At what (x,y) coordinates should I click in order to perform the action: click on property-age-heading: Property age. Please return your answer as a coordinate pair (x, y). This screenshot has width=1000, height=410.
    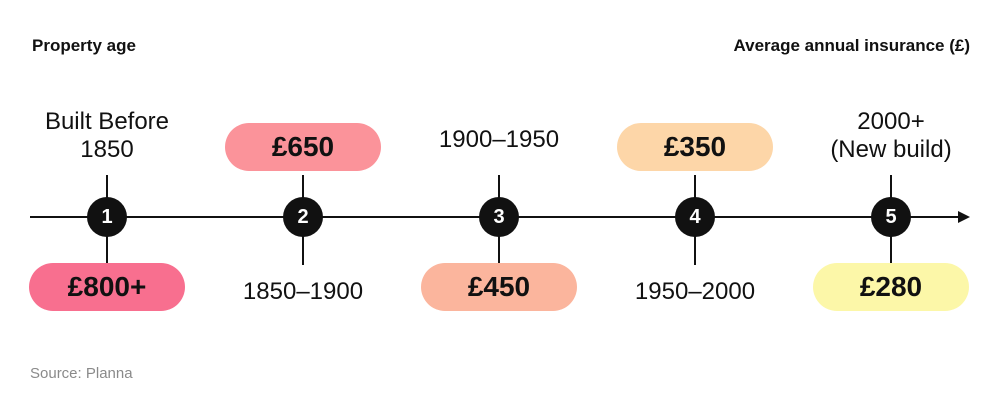
    Looking at the image, I should click on (84, 45).